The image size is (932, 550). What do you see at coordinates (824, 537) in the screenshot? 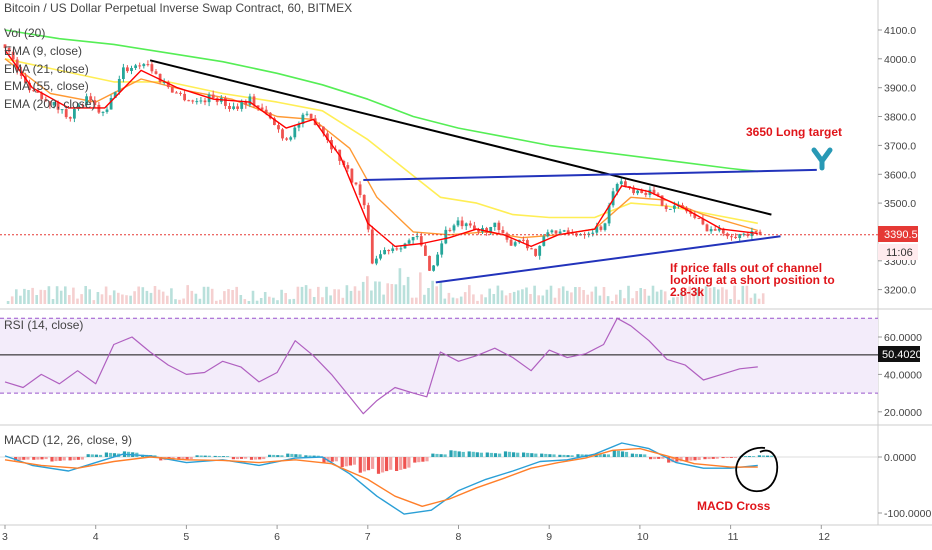
I see `time-tick-label: 12` at bounding box center [824, 537].